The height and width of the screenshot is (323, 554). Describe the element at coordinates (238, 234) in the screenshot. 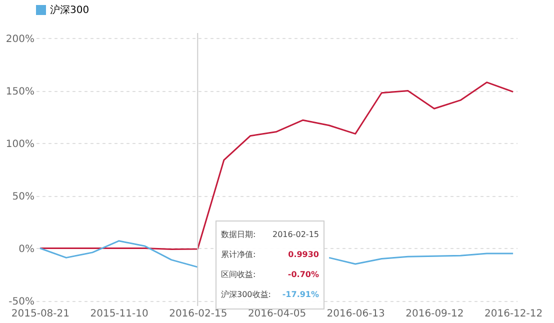

I see `annotation: 数据日期:` at that location.